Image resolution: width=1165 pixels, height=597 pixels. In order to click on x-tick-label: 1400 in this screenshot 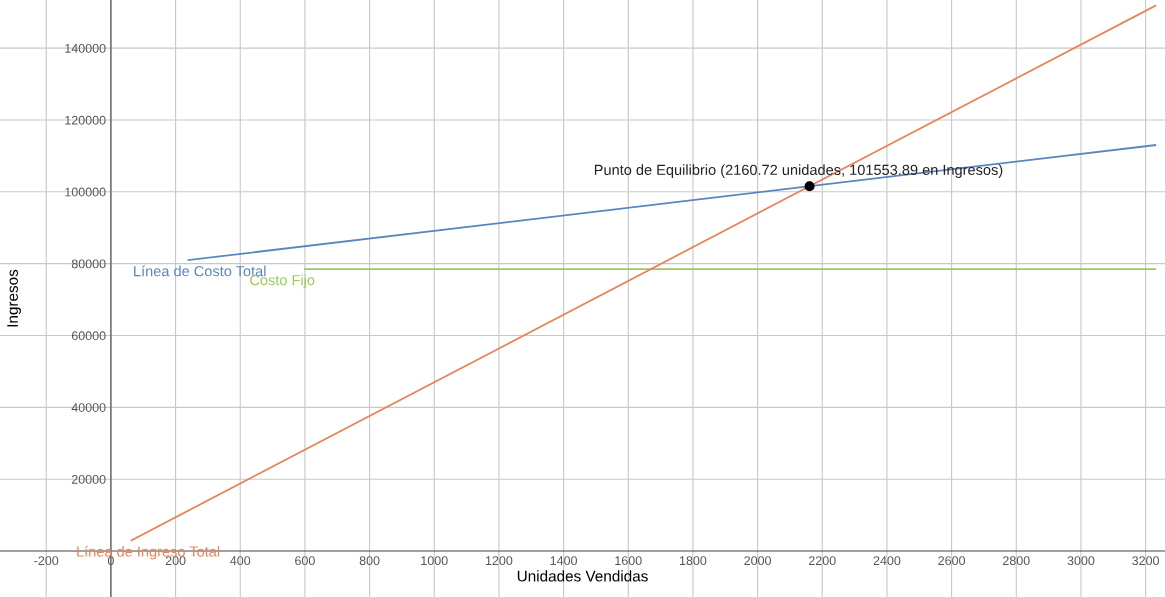, I will do `click(563, 561)`.